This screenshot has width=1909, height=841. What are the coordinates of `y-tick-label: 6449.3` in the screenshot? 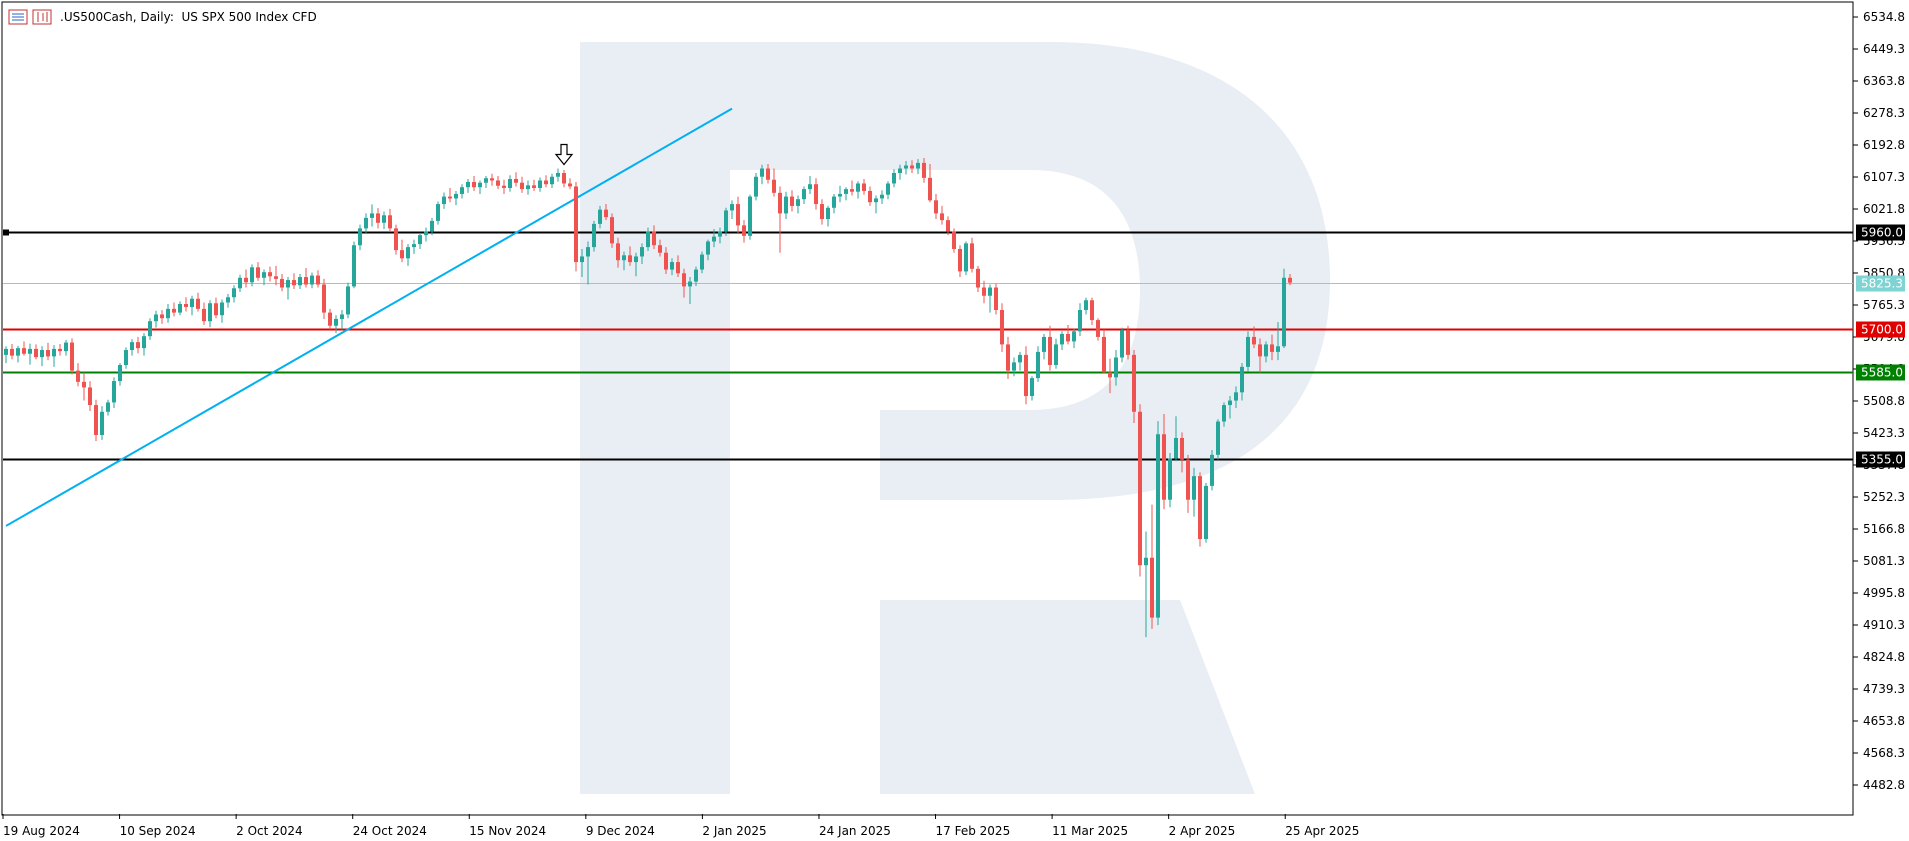 It's located at (1884, 49).